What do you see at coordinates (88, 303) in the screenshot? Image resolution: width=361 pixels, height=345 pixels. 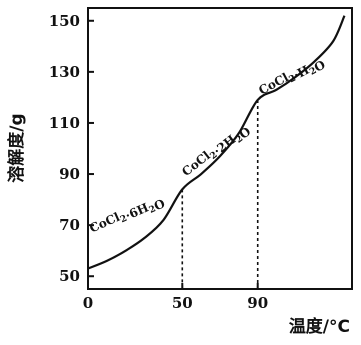 I see `x-tick-label: 0` at bounding box center [88, 303].